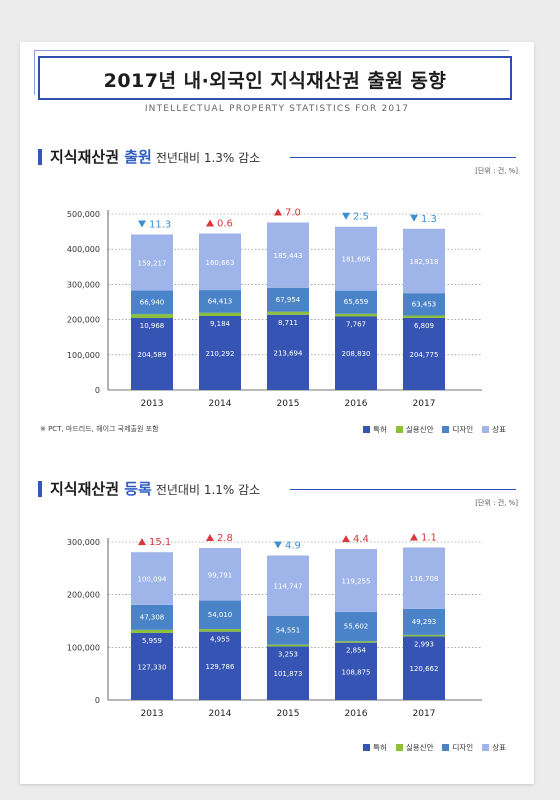 Image resolution: width=560 pixels, height=800 pixels. I want to click on section-title-suffix: 전년대비 1.1% 감소, so click(208, 490).